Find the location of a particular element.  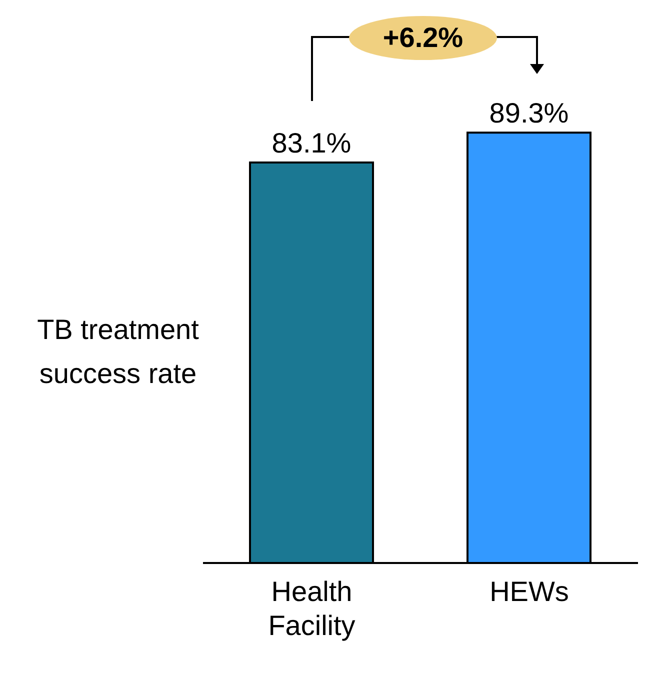

x-tick-label: Health Facility is located at coordinates (312, 608).